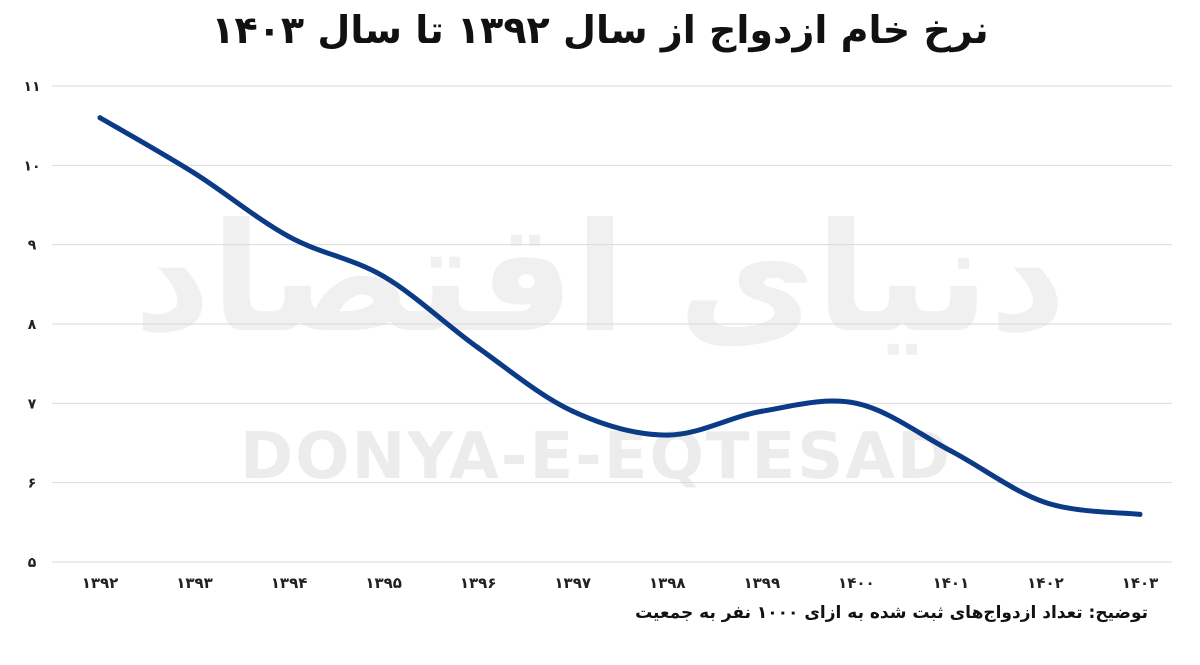  I want to click on y-tick-label: ۸, so click(32, 325).